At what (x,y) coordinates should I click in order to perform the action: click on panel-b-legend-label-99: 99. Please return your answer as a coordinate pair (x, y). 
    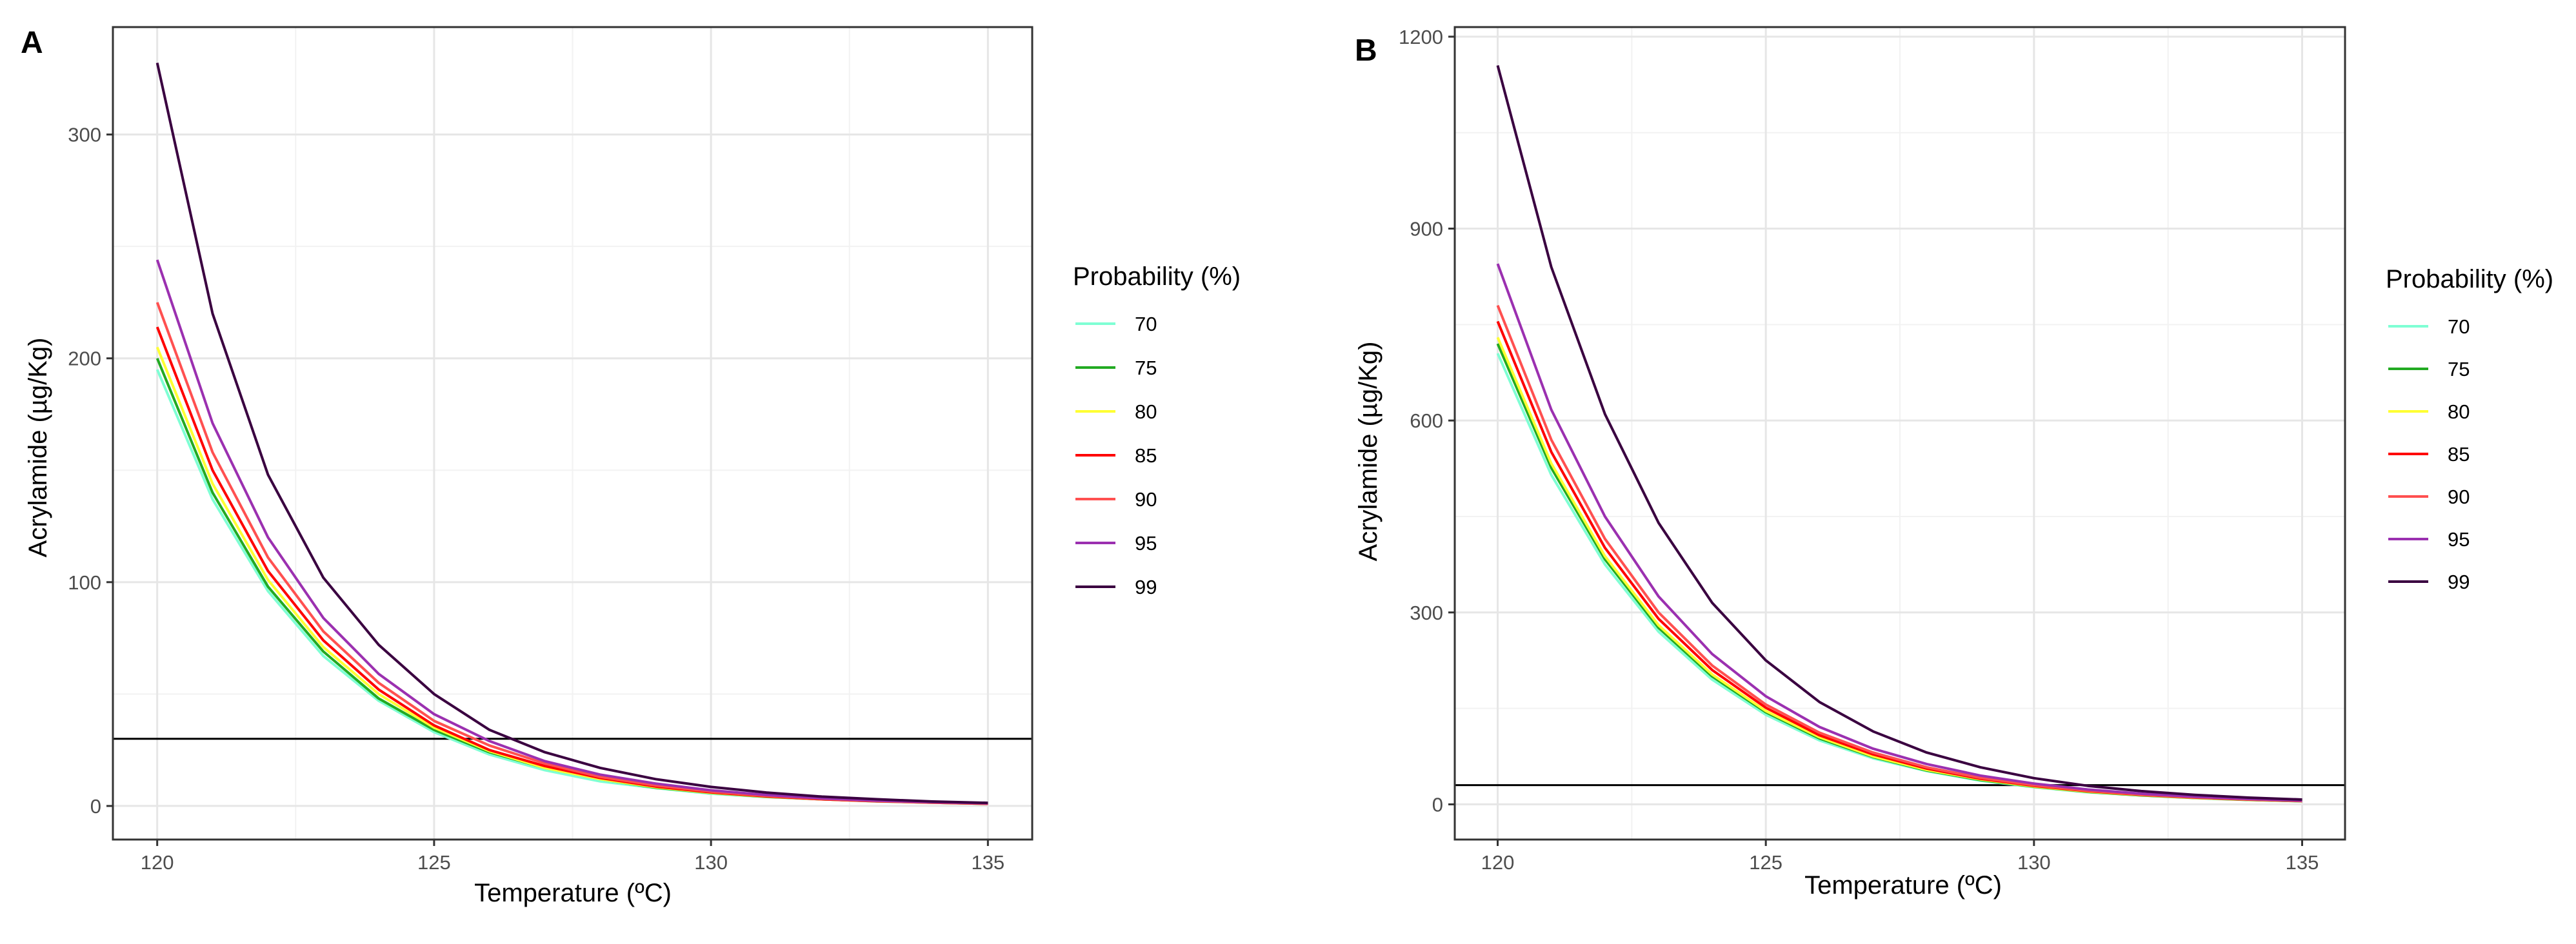
    Looking at the image, I should click on (2459, 582).